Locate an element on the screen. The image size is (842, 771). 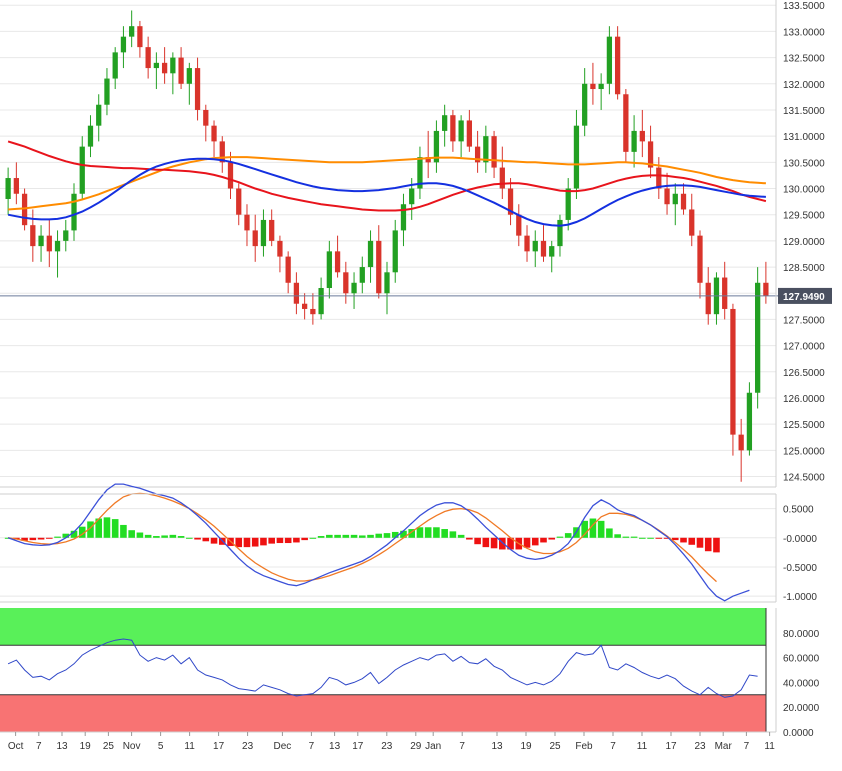
price-tick-label: 133.0000 is located at coordinates (804, 32).